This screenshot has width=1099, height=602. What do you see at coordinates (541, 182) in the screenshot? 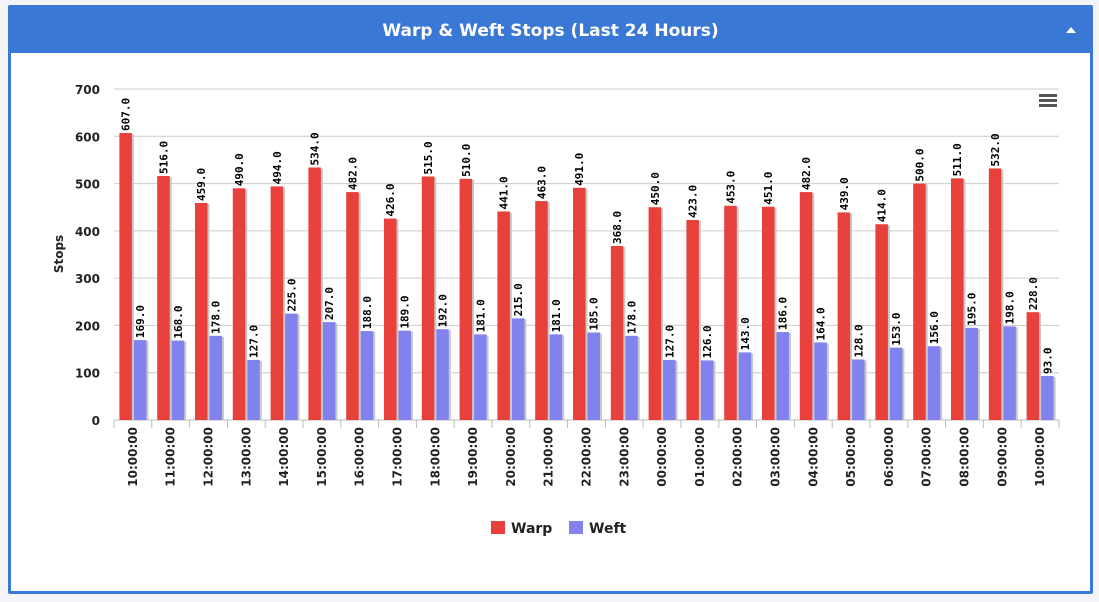
I see `warp-data-label: 463.0` at bounding box center [541, 182].